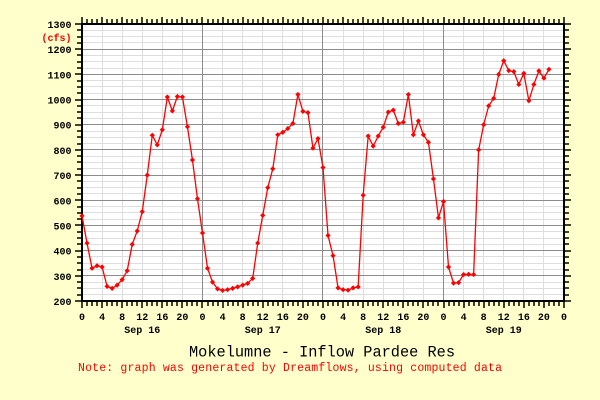 This screenshot has height=400, width=600. I want to click on svg-text: 400, so click(62, 253).